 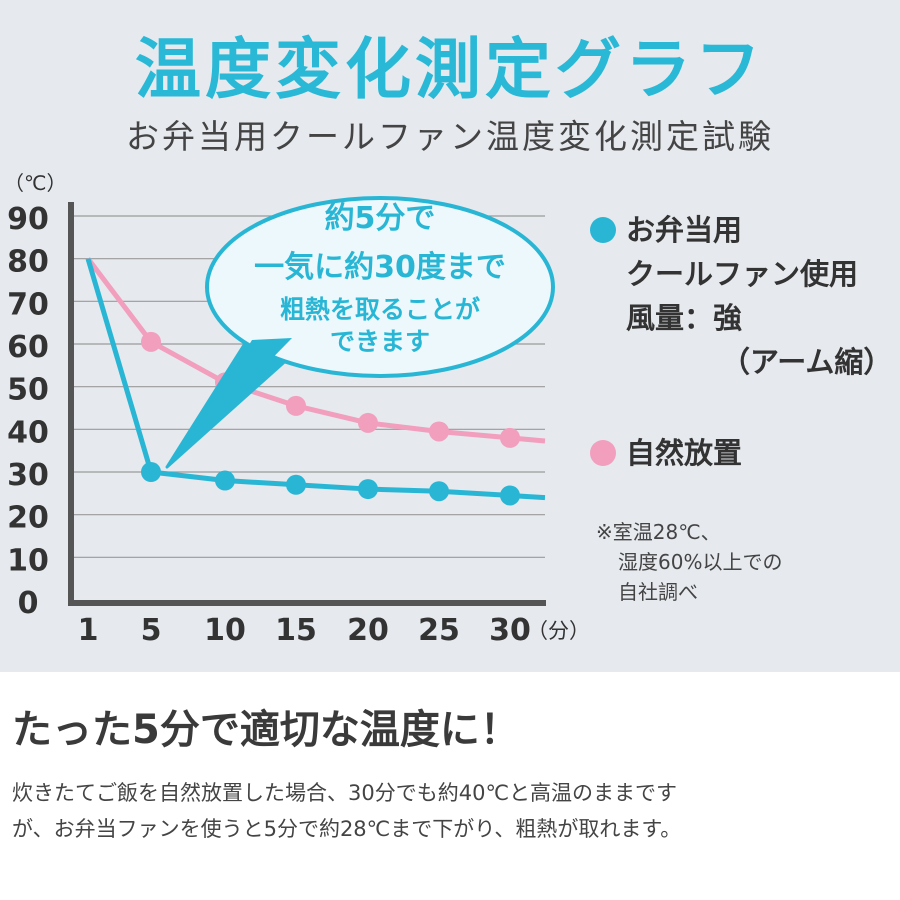 What do you see at coordinates (296, 630) in the screenshot?
I see `x-tick-15: 15` at bounding box center [296, 630].